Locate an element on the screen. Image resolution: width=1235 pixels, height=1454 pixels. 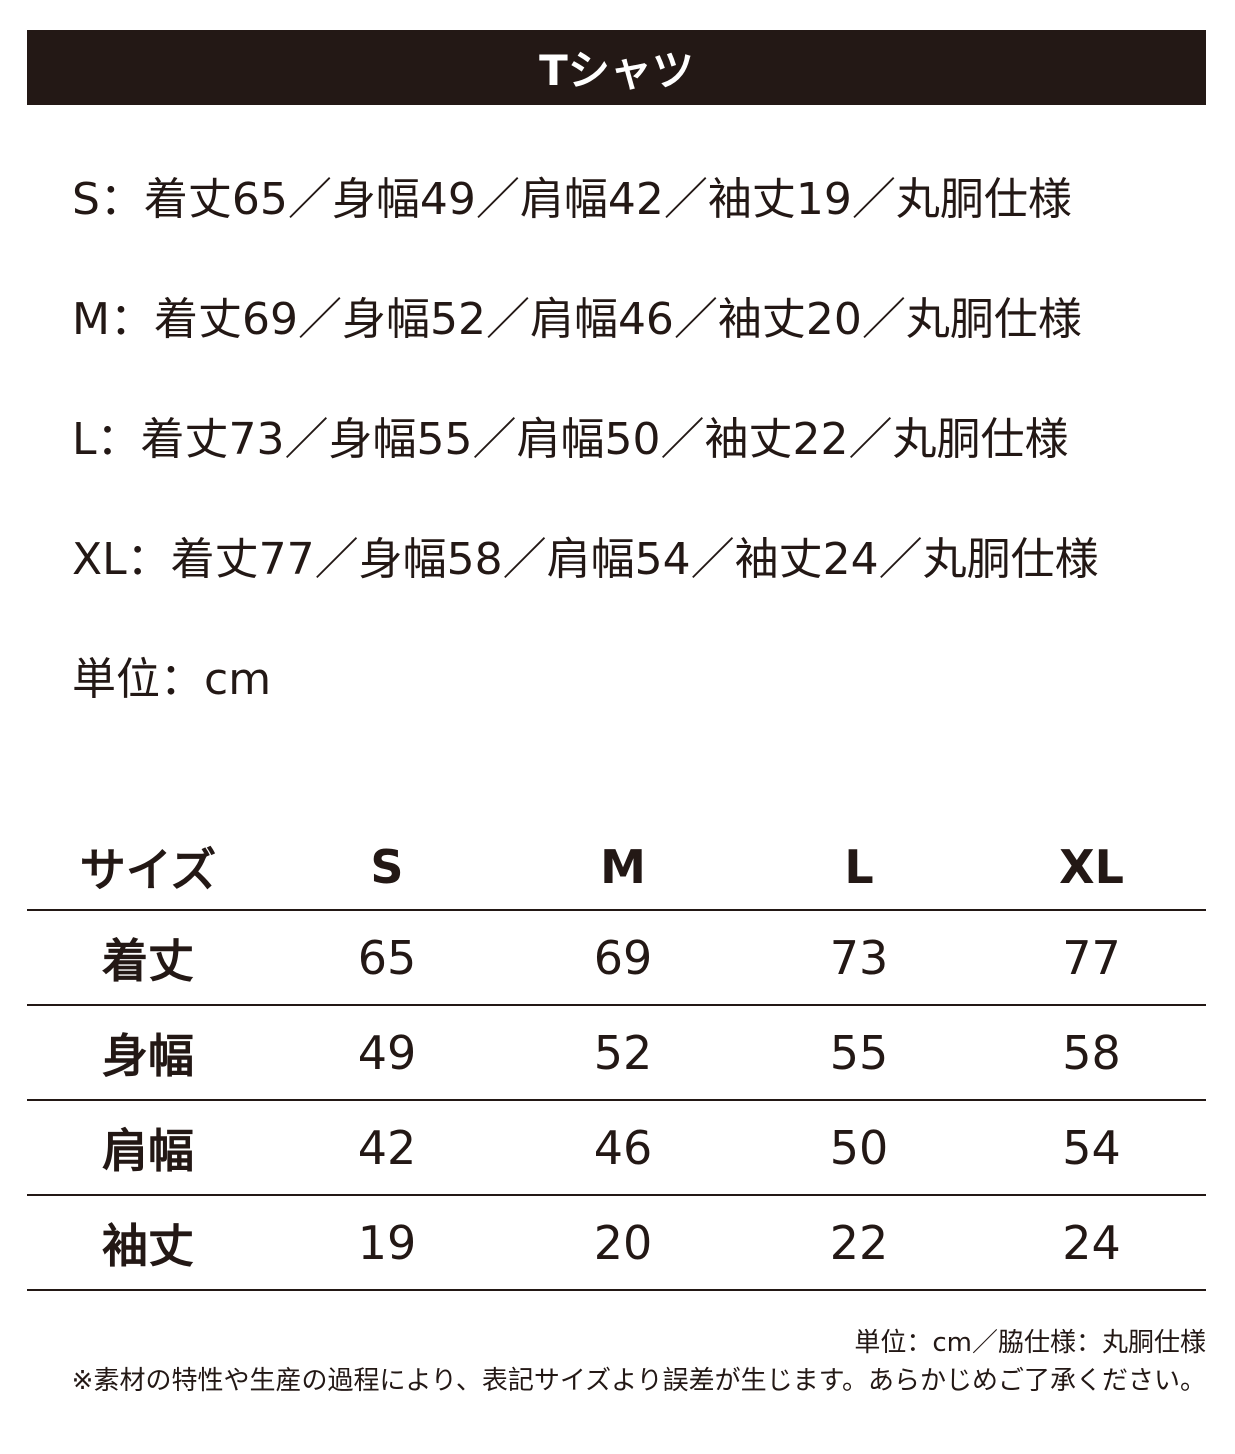
table-cell: 54 is located at coordinates (1091, 1148).